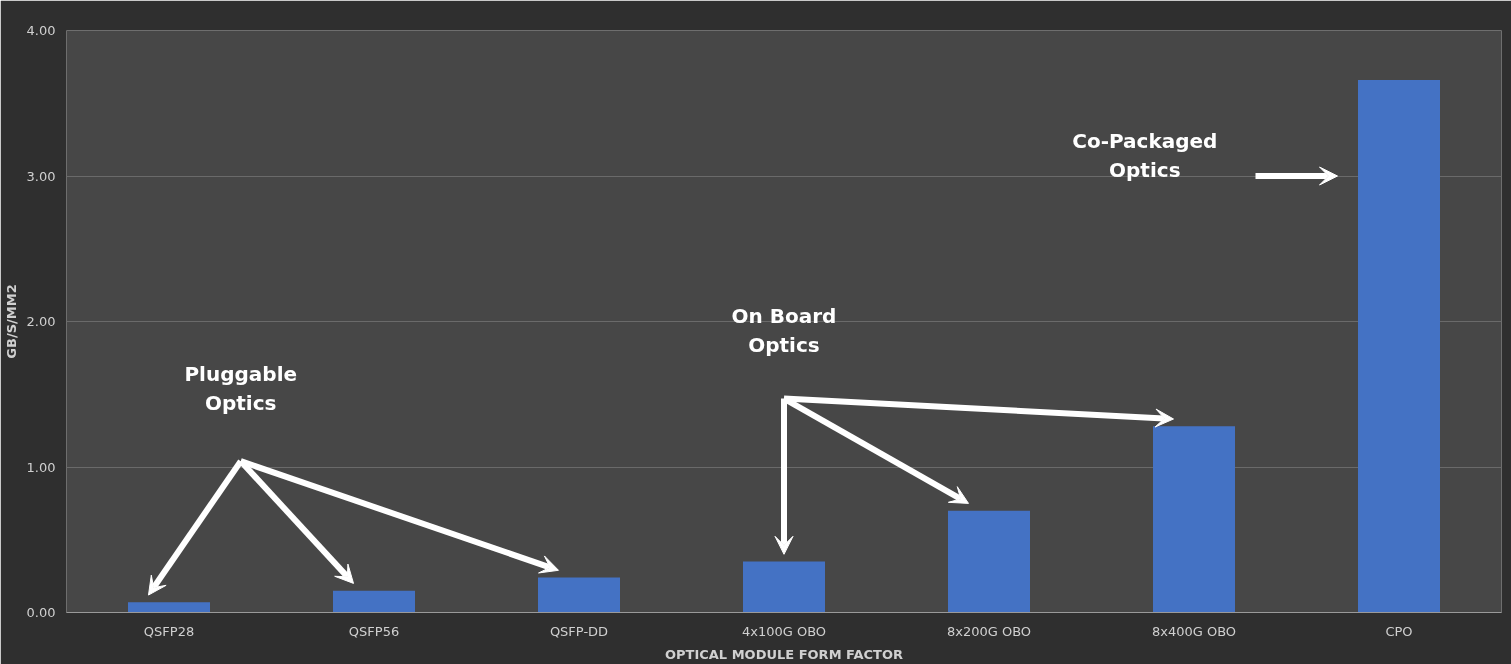 This screenshot has height=664, width=1511. I want to click on x-tick-label: 4x100G OBO, so click(784, 631).